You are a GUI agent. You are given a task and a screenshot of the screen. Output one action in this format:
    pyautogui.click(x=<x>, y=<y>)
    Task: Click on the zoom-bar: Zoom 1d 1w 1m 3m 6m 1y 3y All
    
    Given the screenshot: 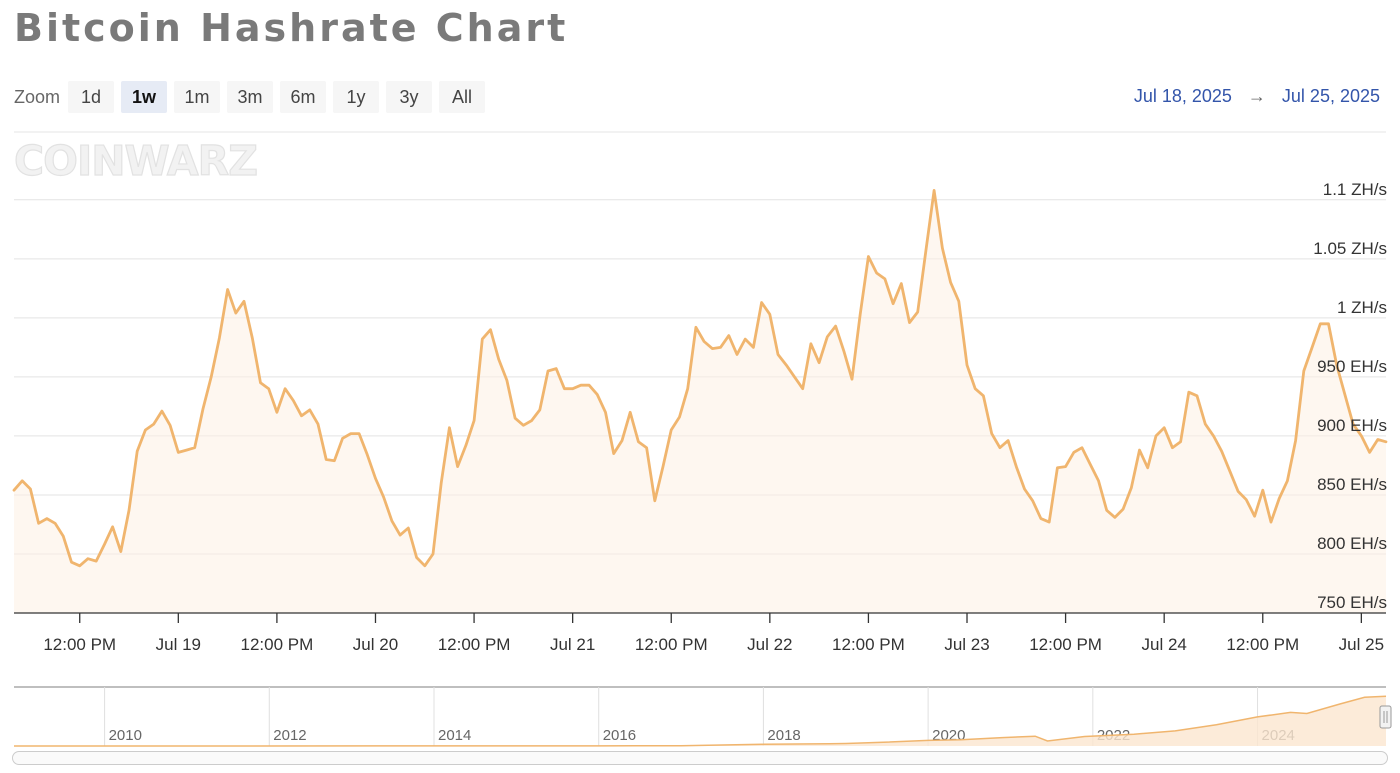 What is the action you would take?
    pyautogui.click(x=253, y=97)
    